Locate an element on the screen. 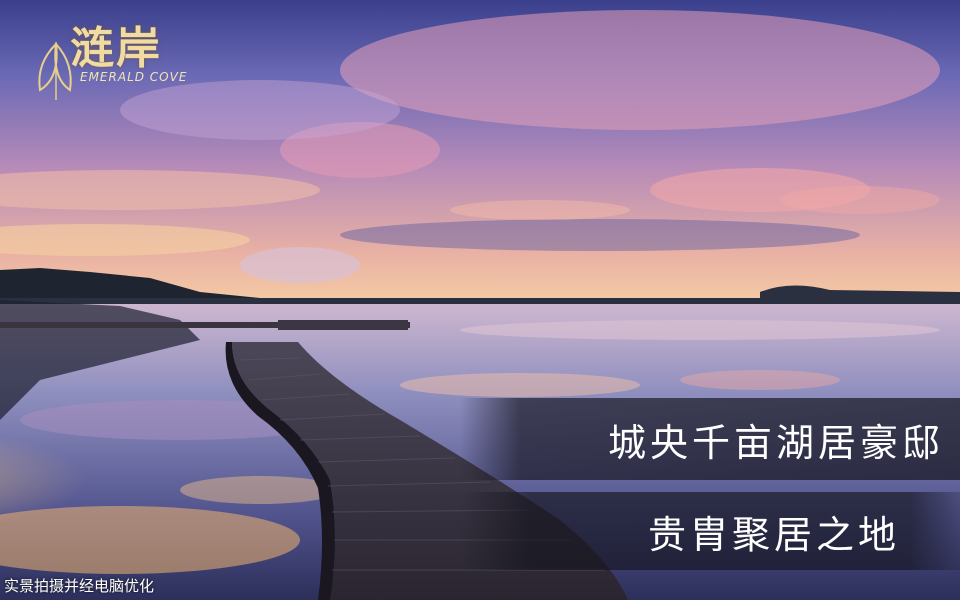 This screenshot has width=960, height=600. headline-band: 城央千亩湖居豪邸 is located at coordinates (710, 439).